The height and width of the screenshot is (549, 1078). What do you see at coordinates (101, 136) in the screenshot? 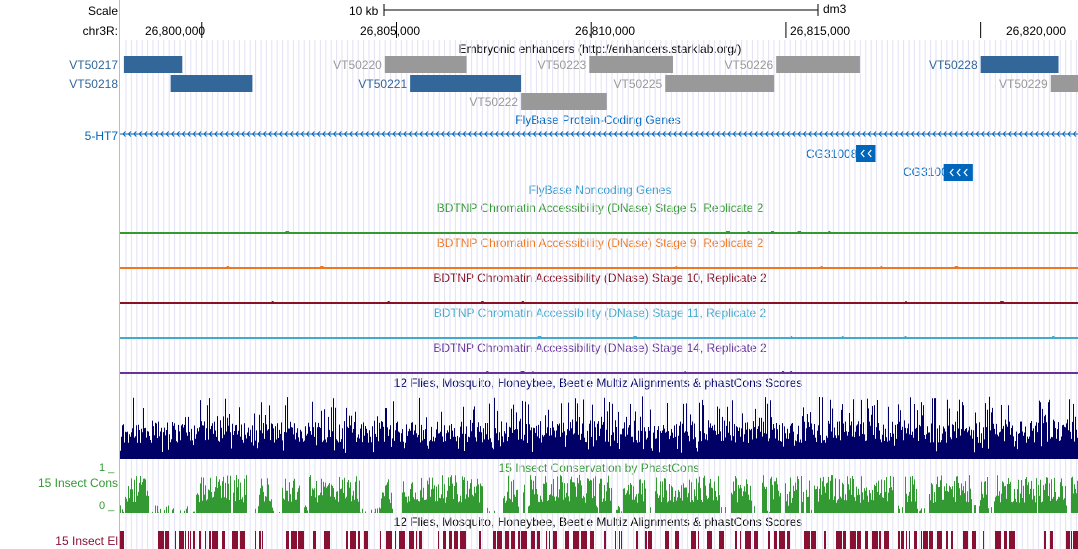
I see `gene-label-5ht7: 5-HT7` at bounding box center [101, 136].